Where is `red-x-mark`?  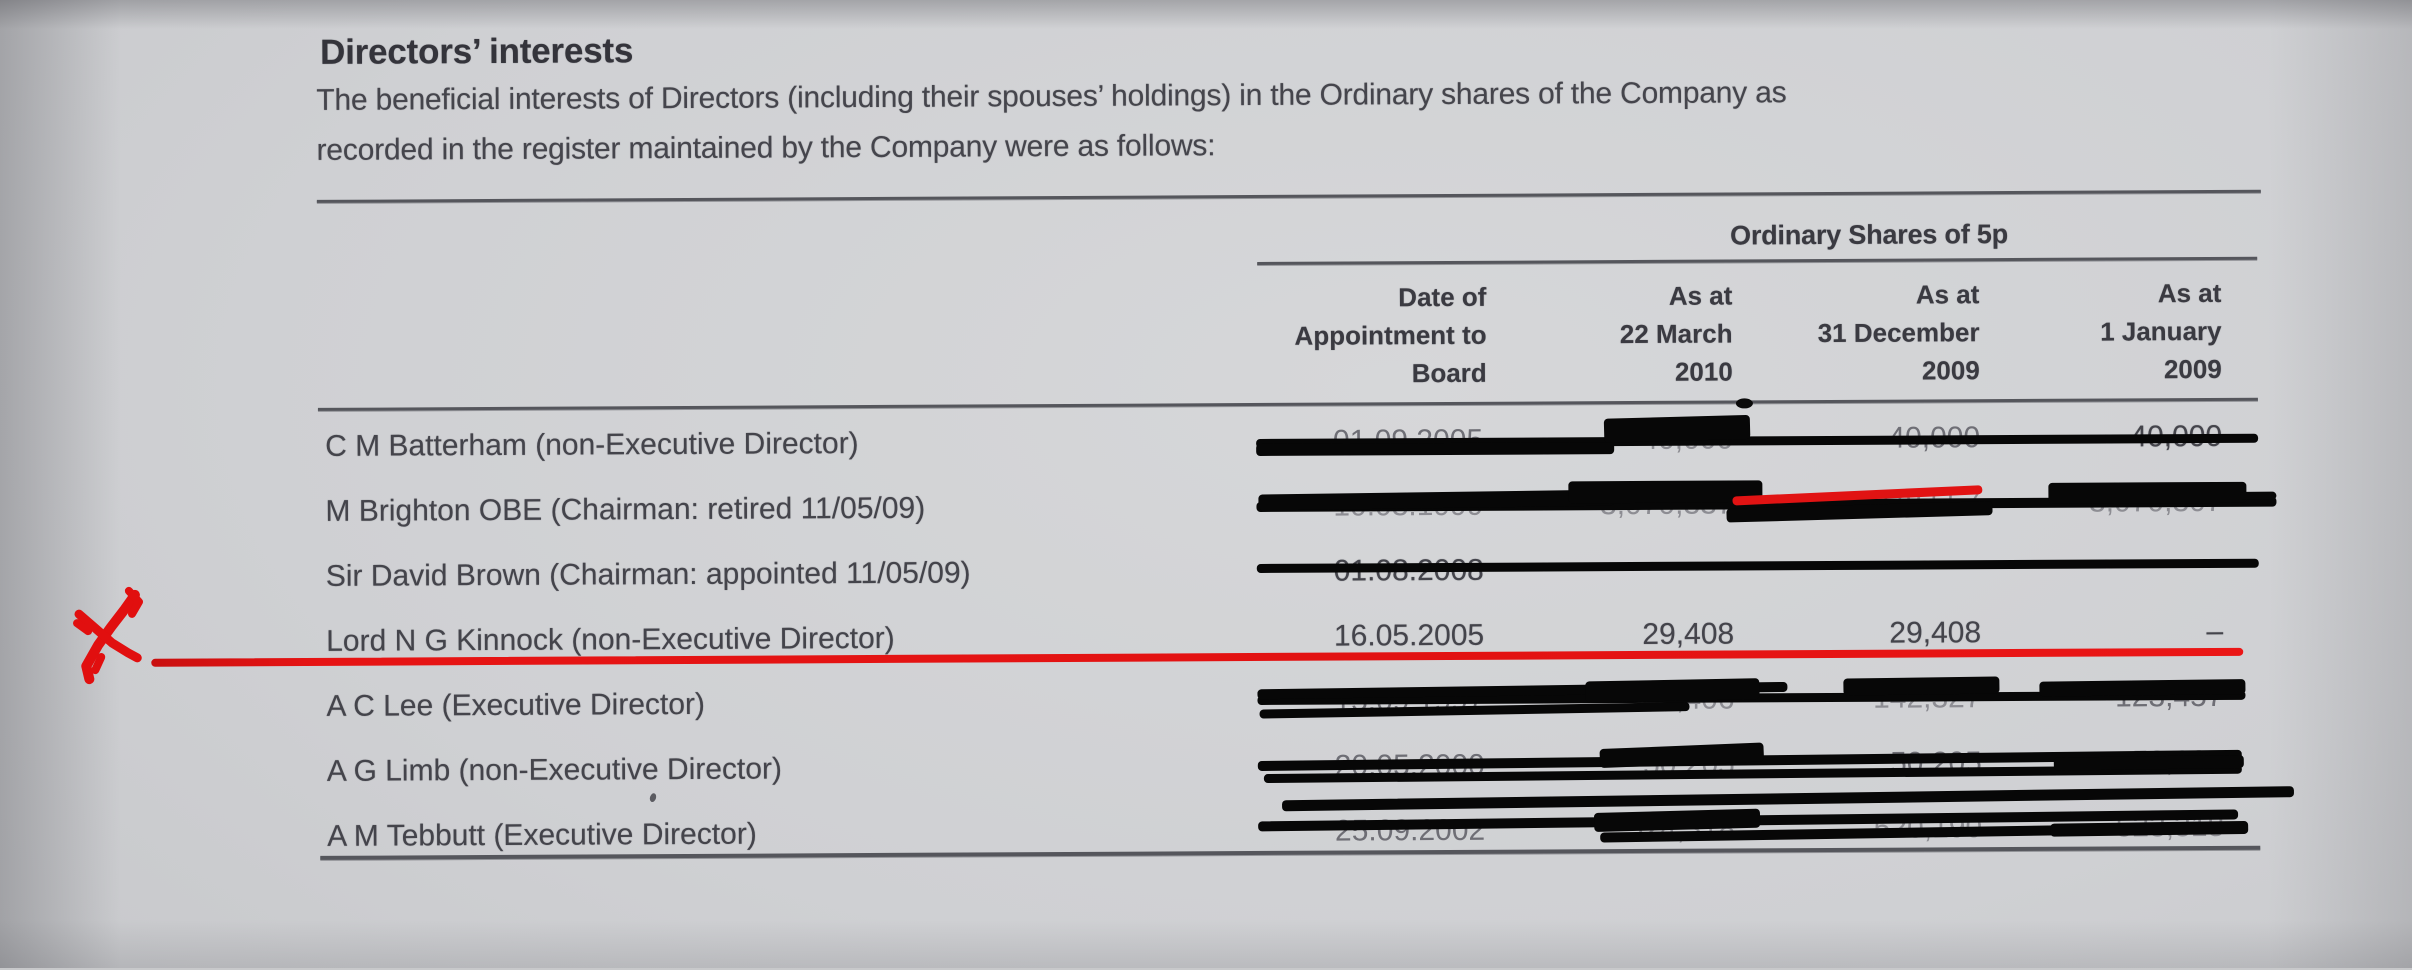 red-x-mark is located at coordinates (108, 635).